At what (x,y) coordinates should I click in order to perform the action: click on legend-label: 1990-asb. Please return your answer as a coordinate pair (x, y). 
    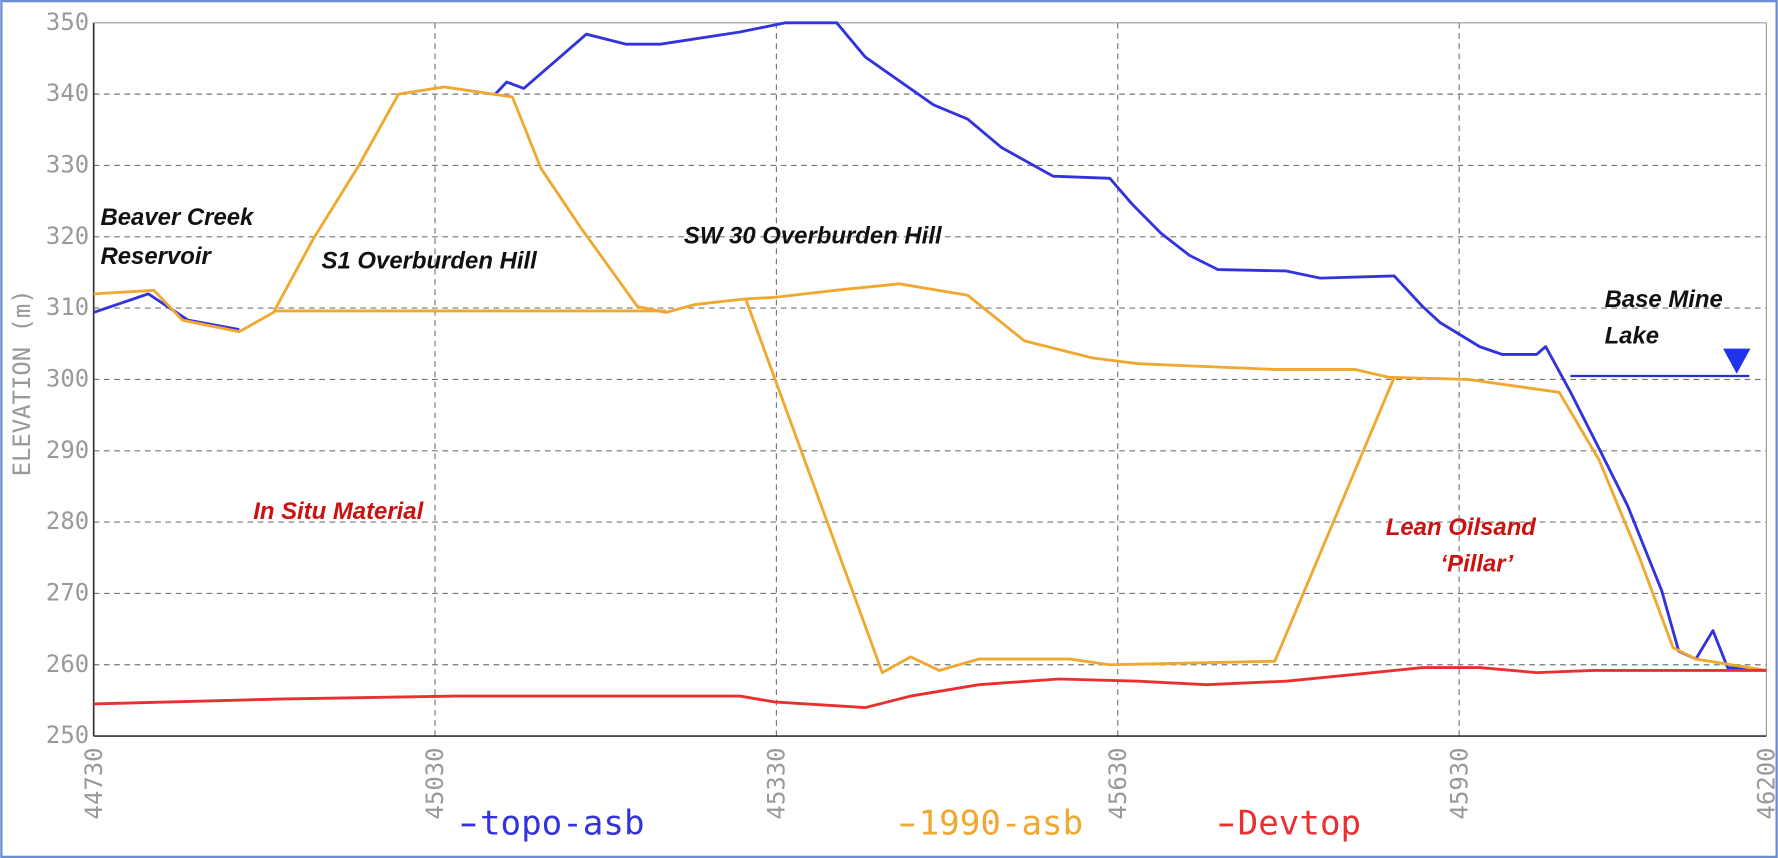
    Looking at the image, I should click on (1001, 823).